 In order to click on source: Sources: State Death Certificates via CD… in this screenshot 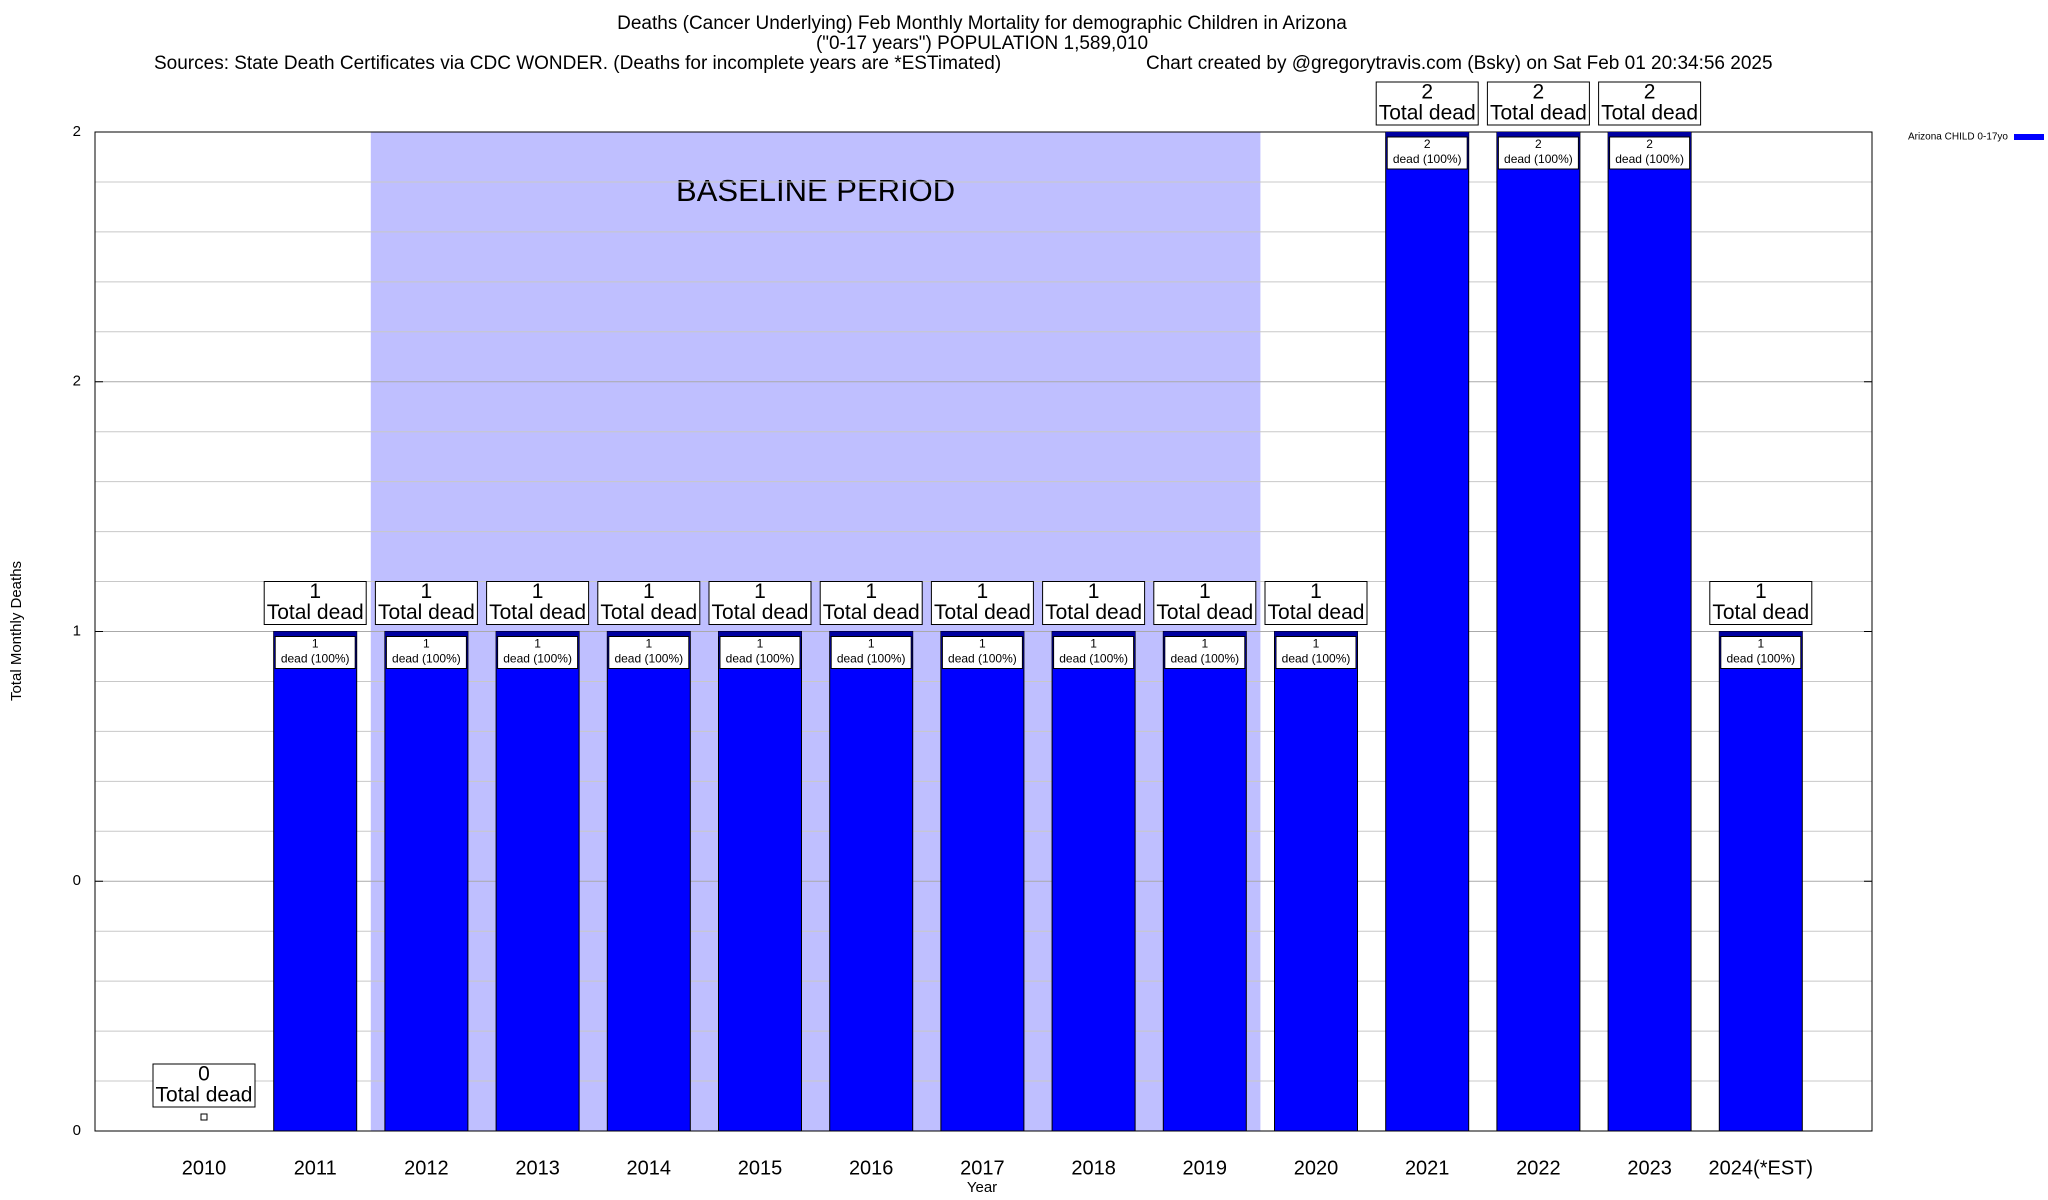, I will do `click(577, 63)`.